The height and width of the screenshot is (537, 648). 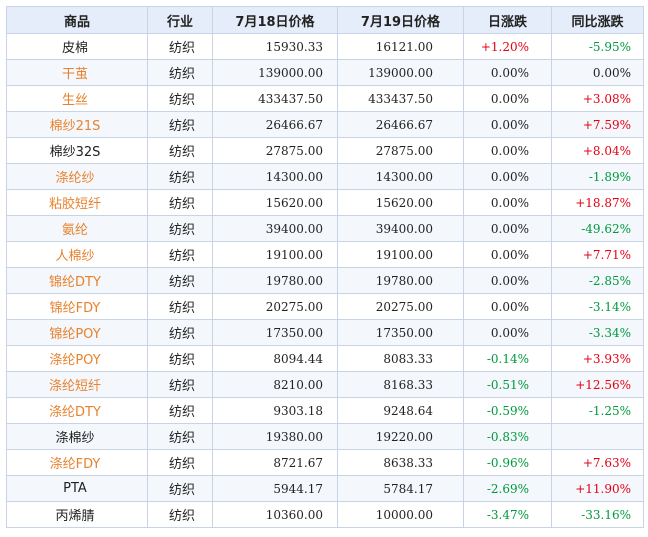 What do you see at coordinates (400, 488) in the screenshot?
I see `price-jul19: 5784.17` at bounding box center [400, 488].